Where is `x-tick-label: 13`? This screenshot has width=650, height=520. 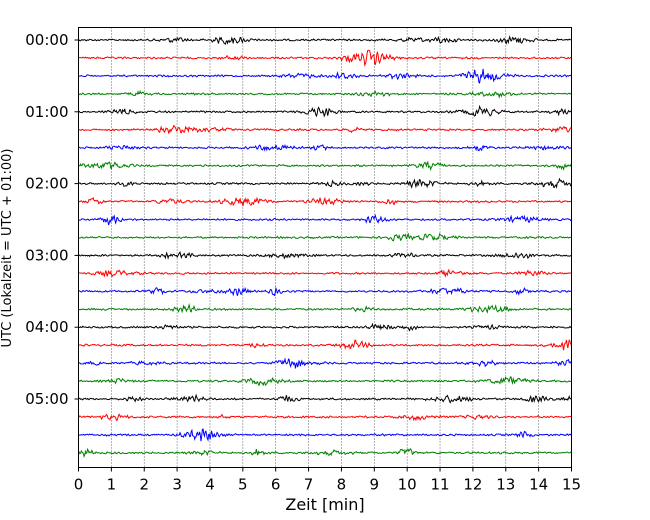
x-tick-label: 13 is located at coordinates (505, 485).